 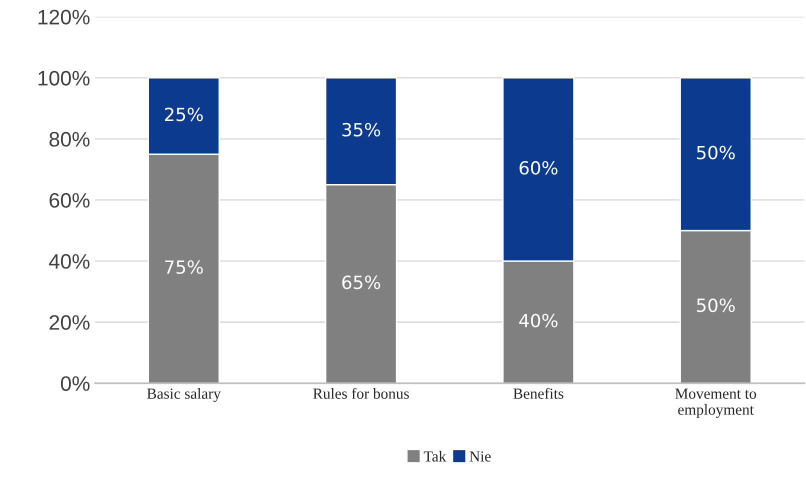 I want to click on x-tick-label: Movement to employment, so click(x=715, y=403).